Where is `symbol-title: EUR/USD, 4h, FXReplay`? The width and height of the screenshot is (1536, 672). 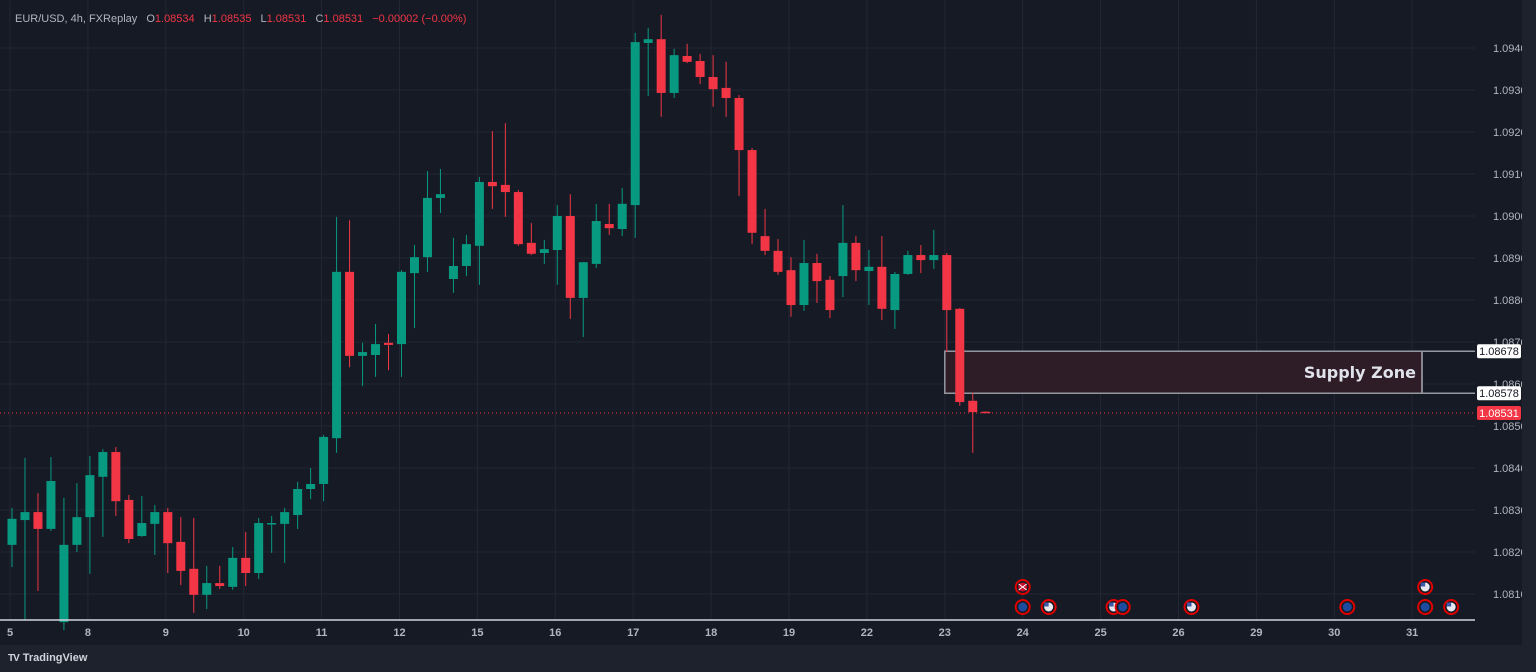
symbol-title: EUR/USD, 4h, FXReplay is located at coordinates (76, 19).